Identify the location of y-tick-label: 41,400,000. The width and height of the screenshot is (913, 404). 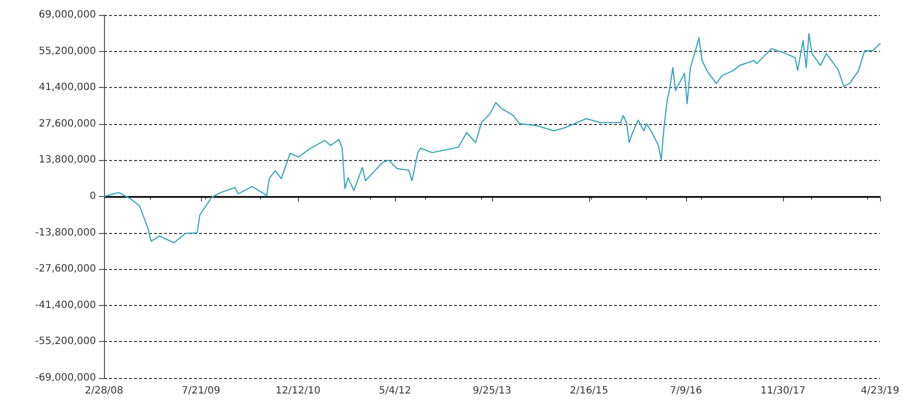
(67, 88).